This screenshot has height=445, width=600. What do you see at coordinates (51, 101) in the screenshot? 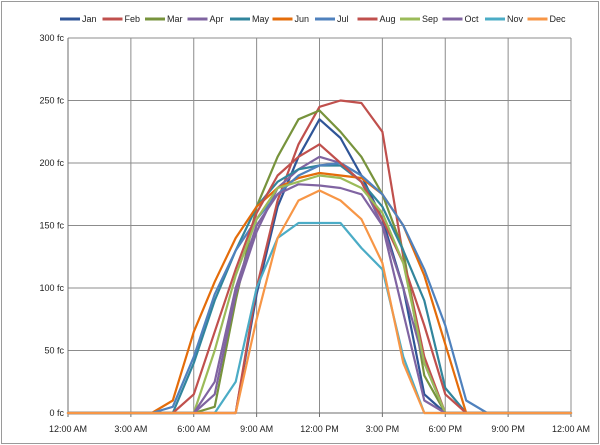
I see `y-tick-label: 250 fc` at bounding box center [51, 101].